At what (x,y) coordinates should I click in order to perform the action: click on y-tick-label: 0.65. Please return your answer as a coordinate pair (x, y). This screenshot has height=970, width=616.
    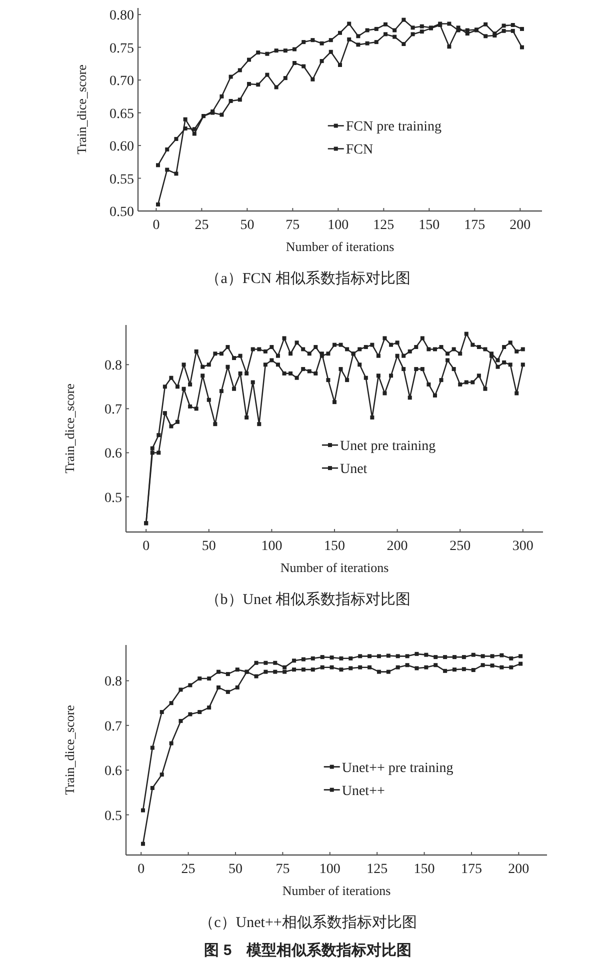
    Looking at the image, I should click on (122, 114).